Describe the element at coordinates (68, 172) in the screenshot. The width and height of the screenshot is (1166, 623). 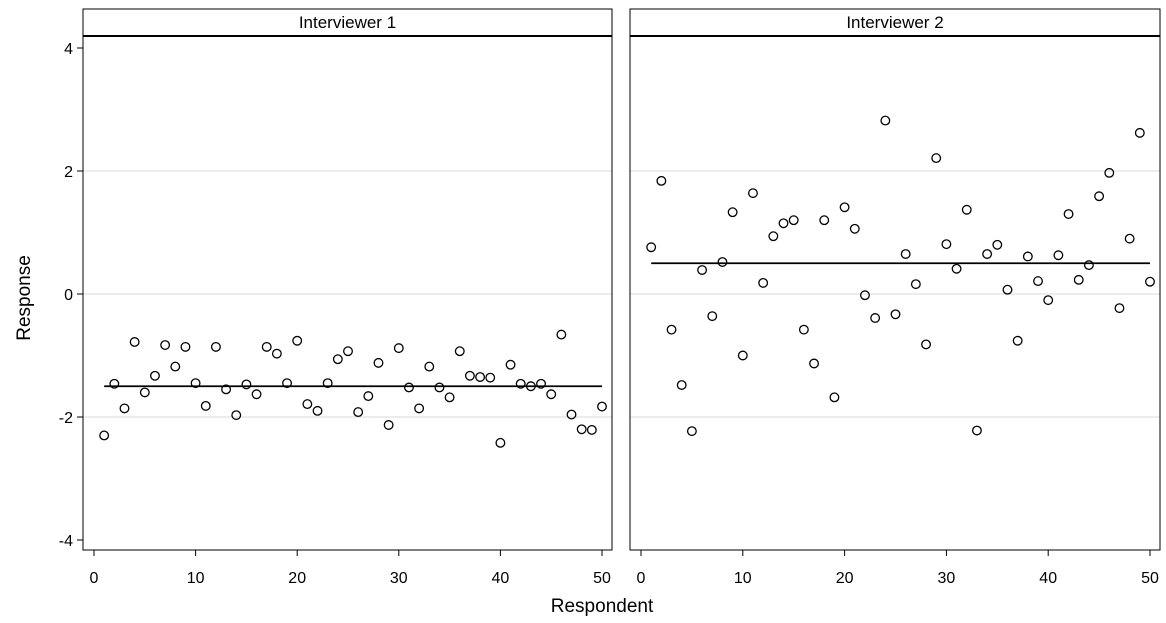
I see `y-tick-label: 2` at that location.